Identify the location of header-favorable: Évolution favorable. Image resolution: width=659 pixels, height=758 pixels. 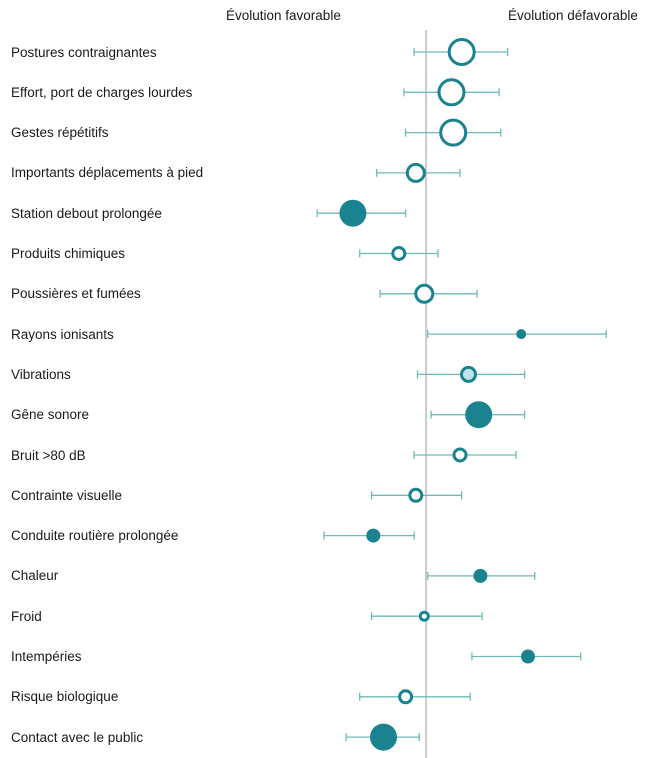
(283, 15).